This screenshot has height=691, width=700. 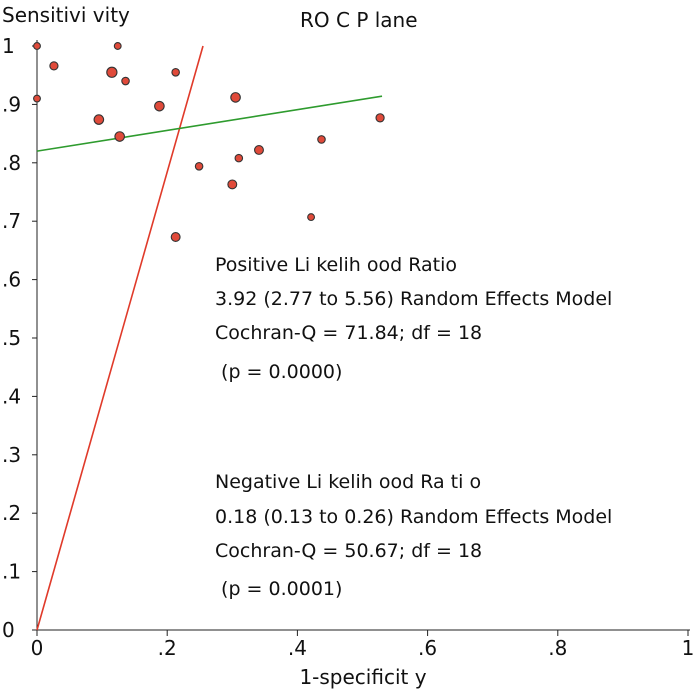 I want to click on x-tick-label: .6, so click(x=427, y=648).